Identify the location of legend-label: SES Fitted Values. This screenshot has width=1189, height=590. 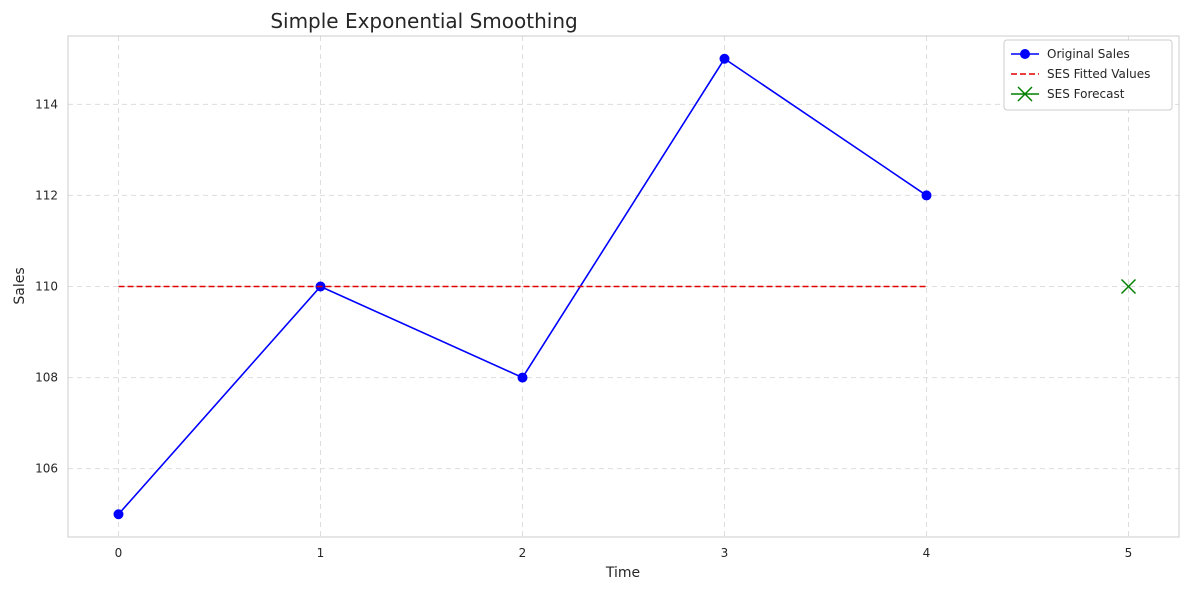
(1098, 74).